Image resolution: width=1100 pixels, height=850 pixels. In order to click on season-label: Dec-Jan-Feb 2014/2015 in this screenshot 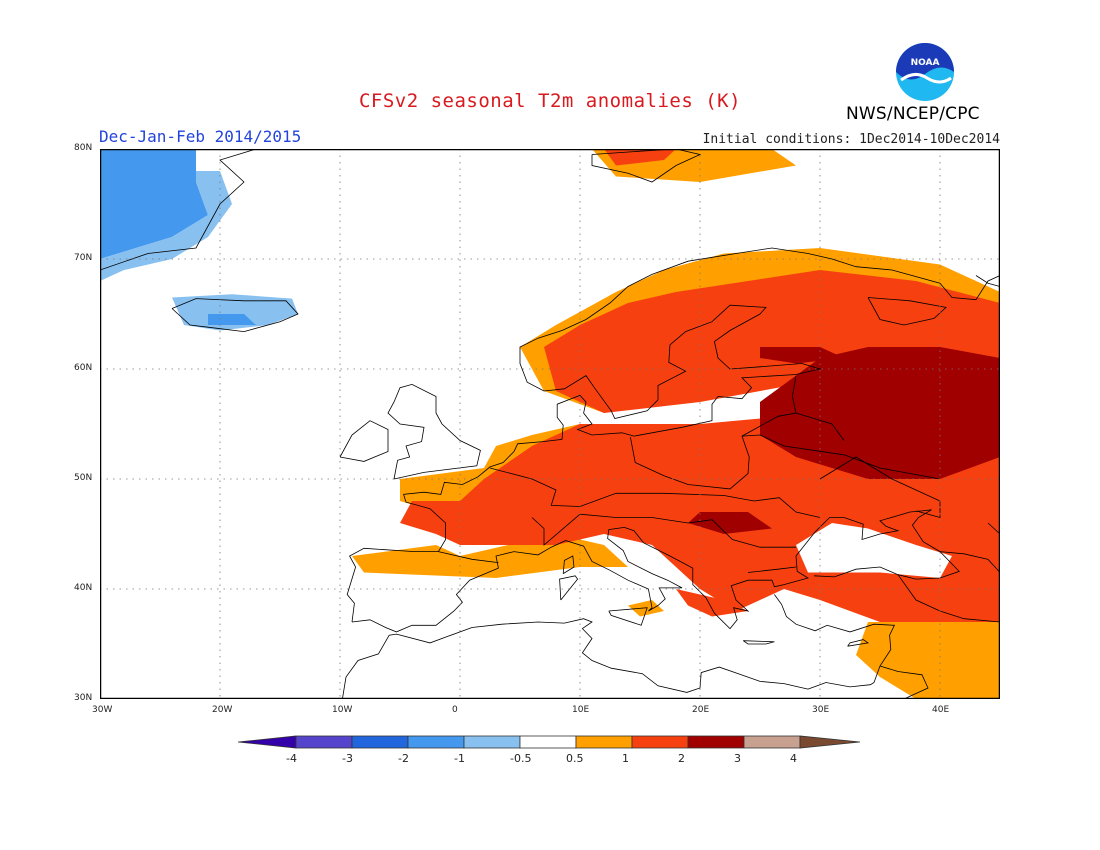, I will do `click(200, 136)`.